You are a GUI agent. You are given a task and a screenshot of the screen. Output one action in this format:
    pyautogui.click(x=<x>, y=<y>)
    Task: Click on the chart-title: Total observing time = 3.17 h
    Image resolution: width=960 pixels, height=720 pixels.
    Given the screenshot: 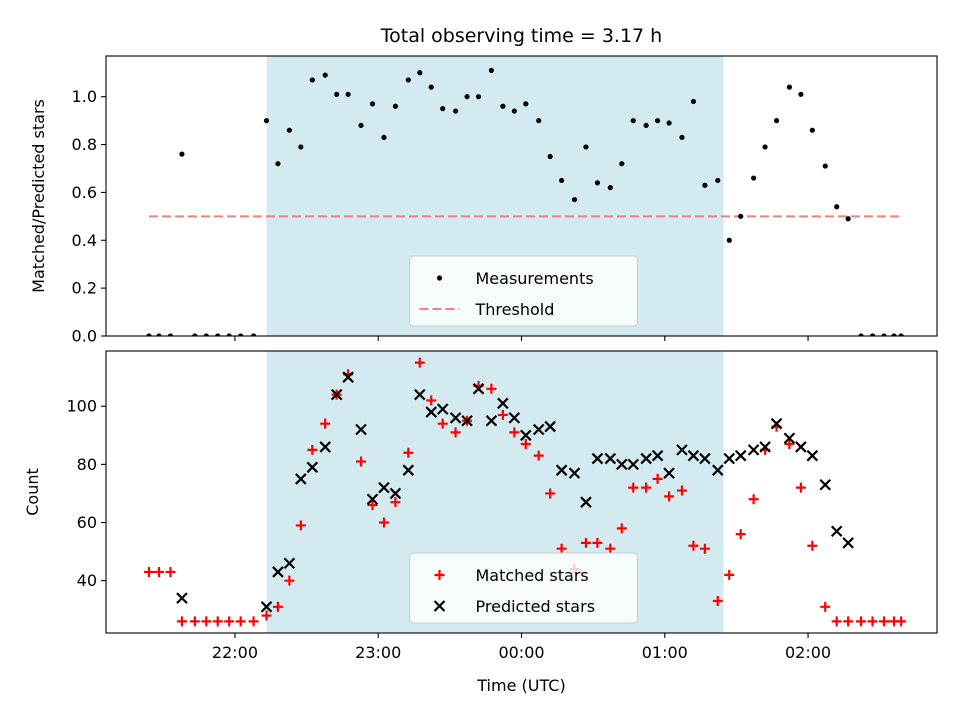 What is the action you would take?
    pyautogui.click(x=521, y=36)
    